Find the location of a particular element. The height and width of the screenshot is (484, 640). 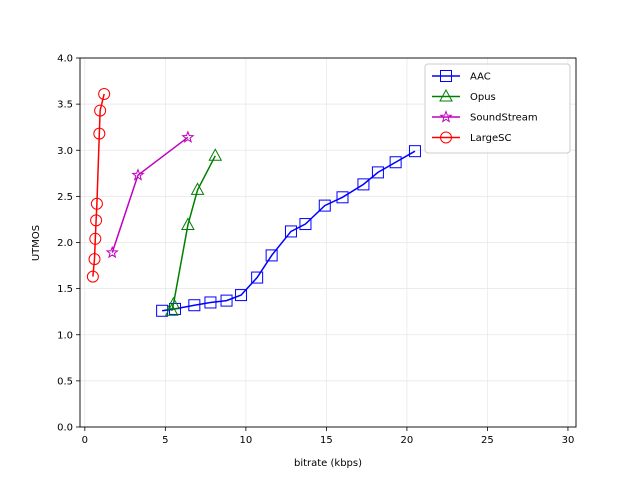

legend-box is located at coordinates (497, 108).